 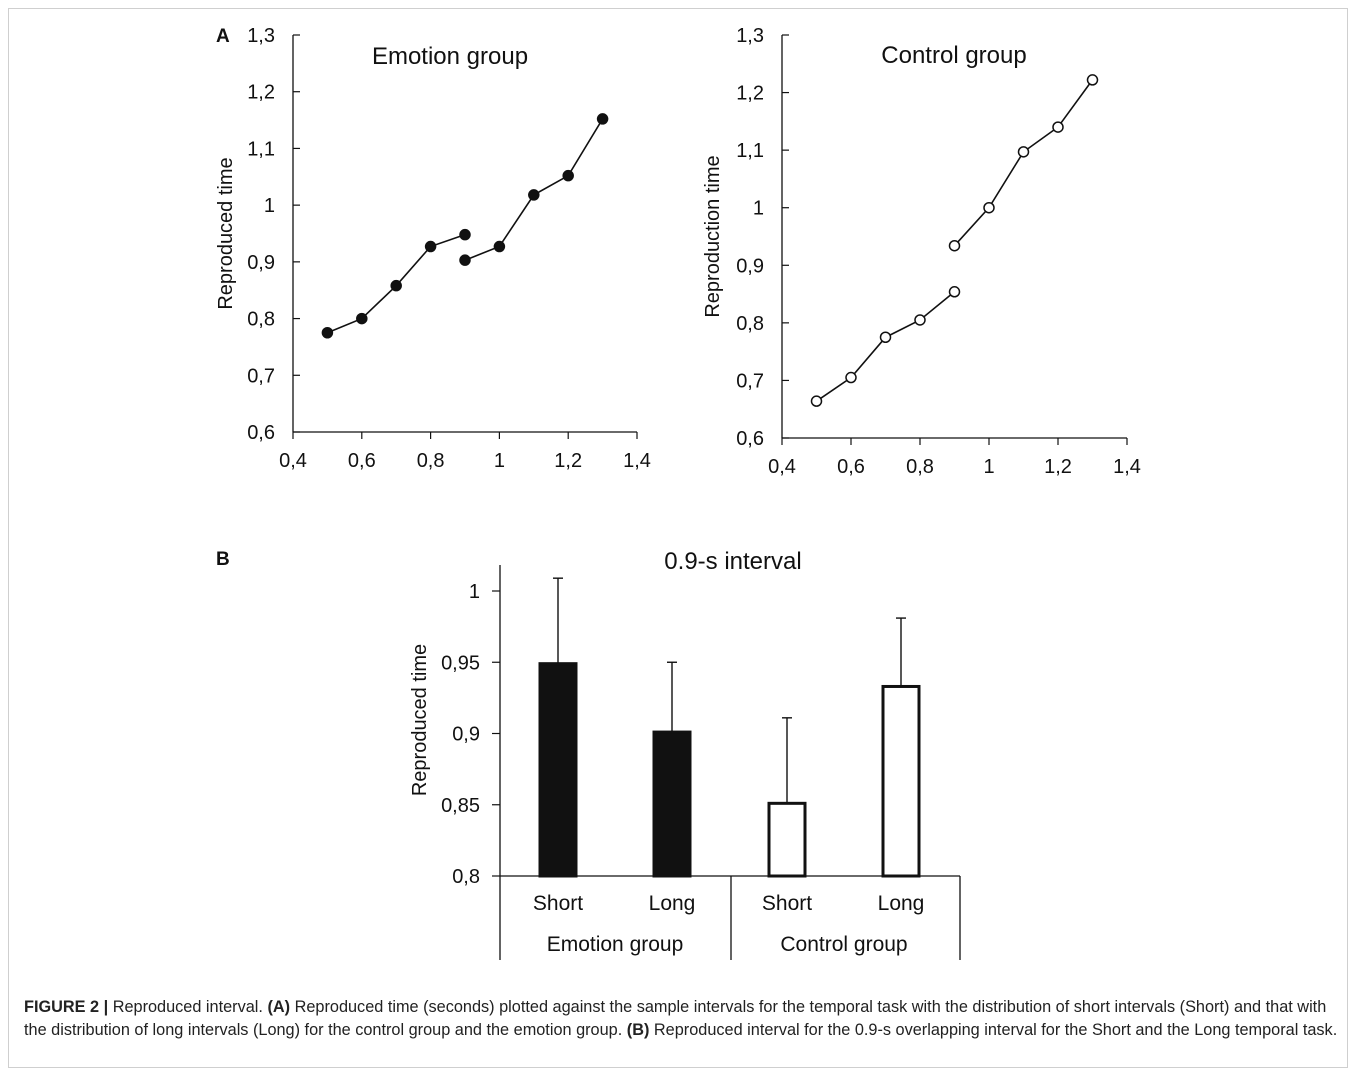 I want to click on caption-a-ref: (A), so click(x=279, y=1007).